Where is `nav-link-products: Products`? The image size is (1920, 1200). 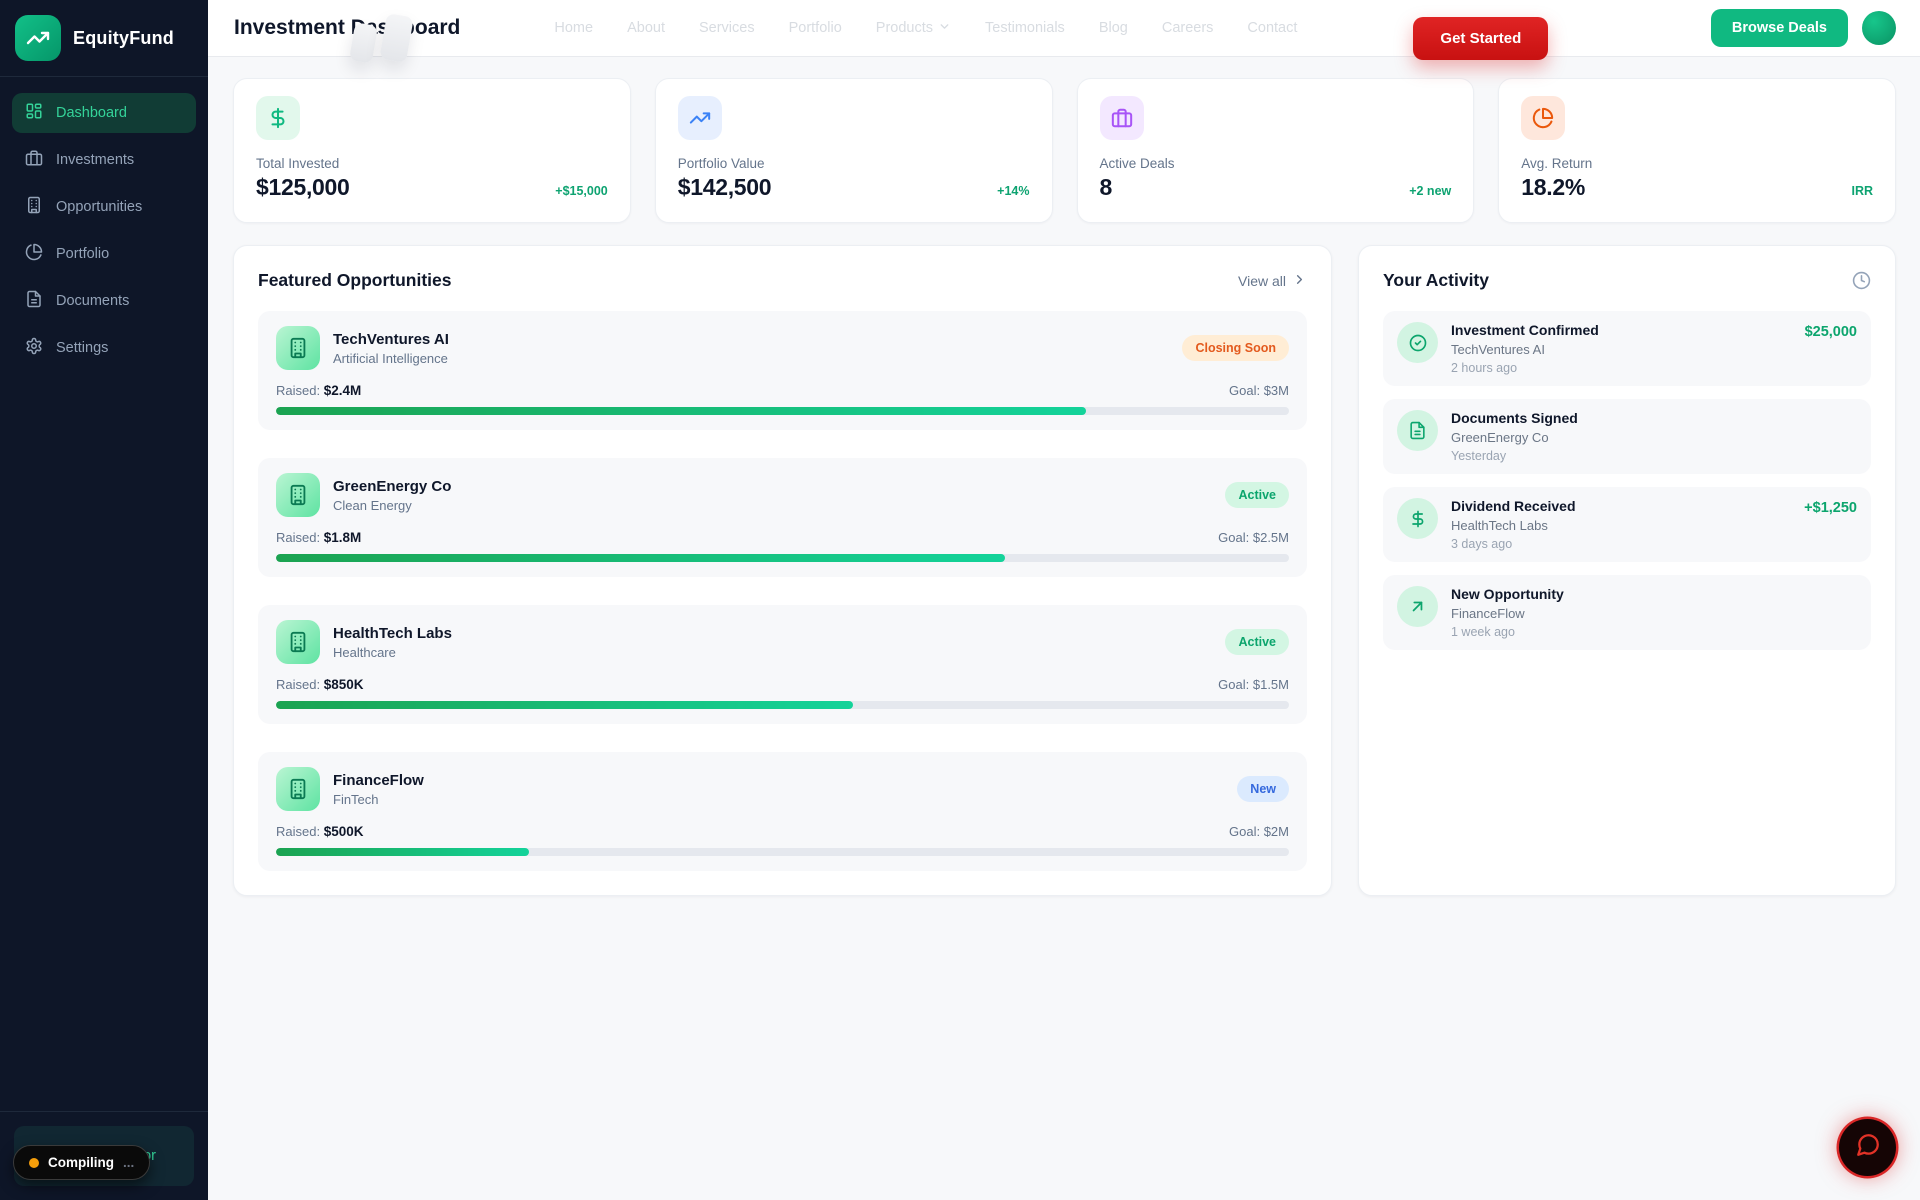
nav-link-products: Products is located at coordinates (913, 28).